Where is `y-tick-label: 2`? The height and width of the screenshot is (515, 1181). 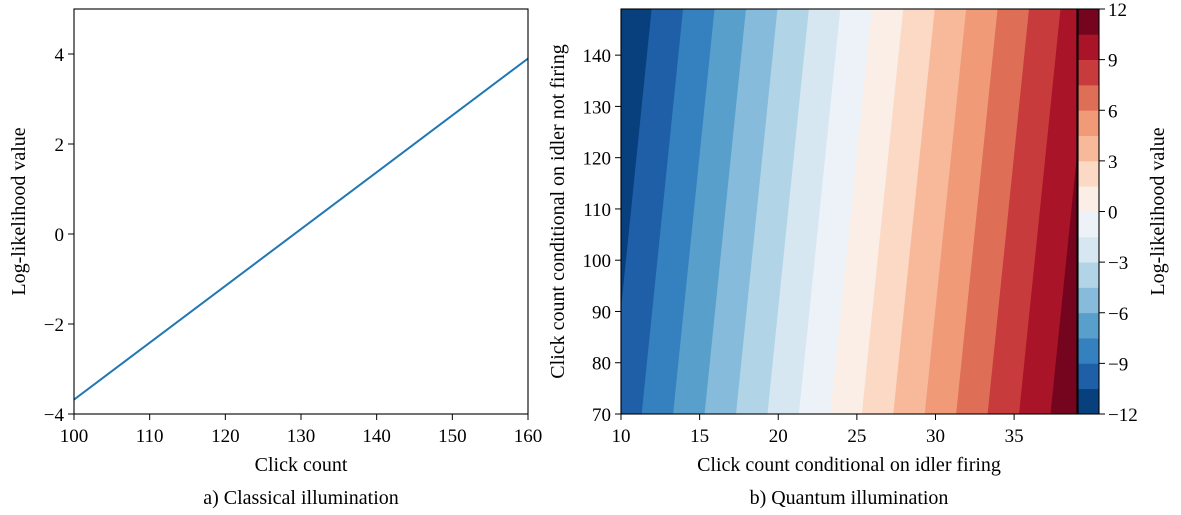
y-tick-label: 2 is located at coordinates (60, 145).